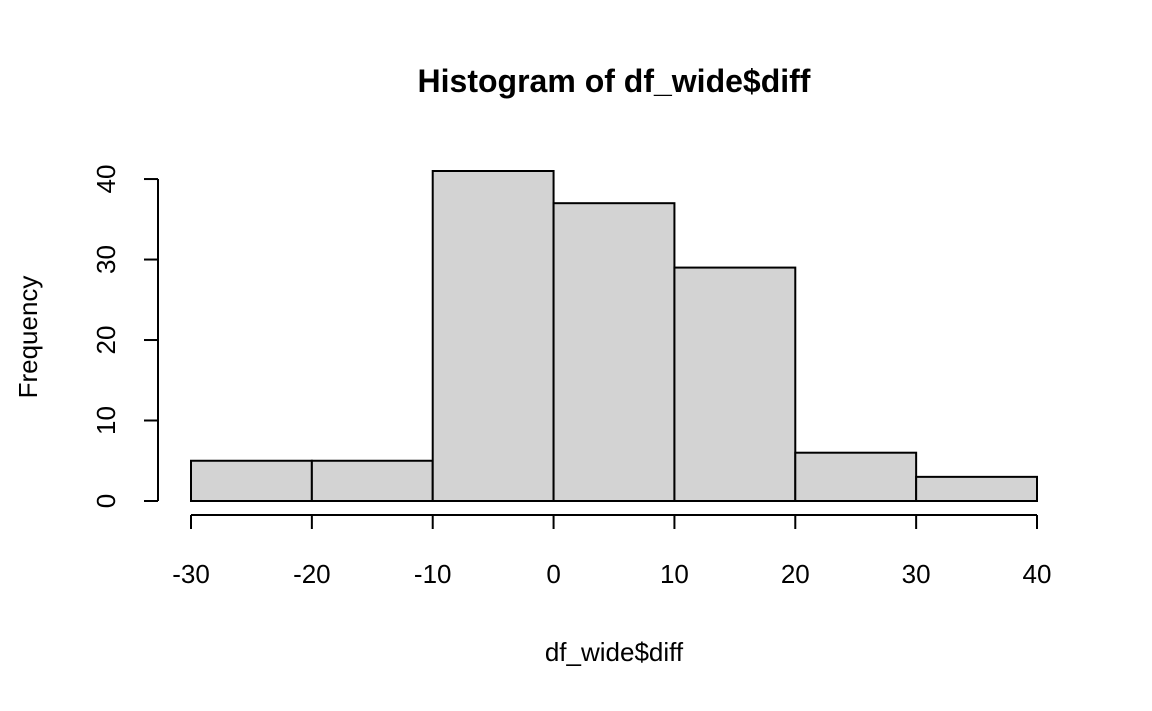 This screenshot has width=1152, height=711. What do you see at coordinates (1037, 574) in the screenshot?
I see `x-tick-label: 40` at bounding box center [1037, 574].